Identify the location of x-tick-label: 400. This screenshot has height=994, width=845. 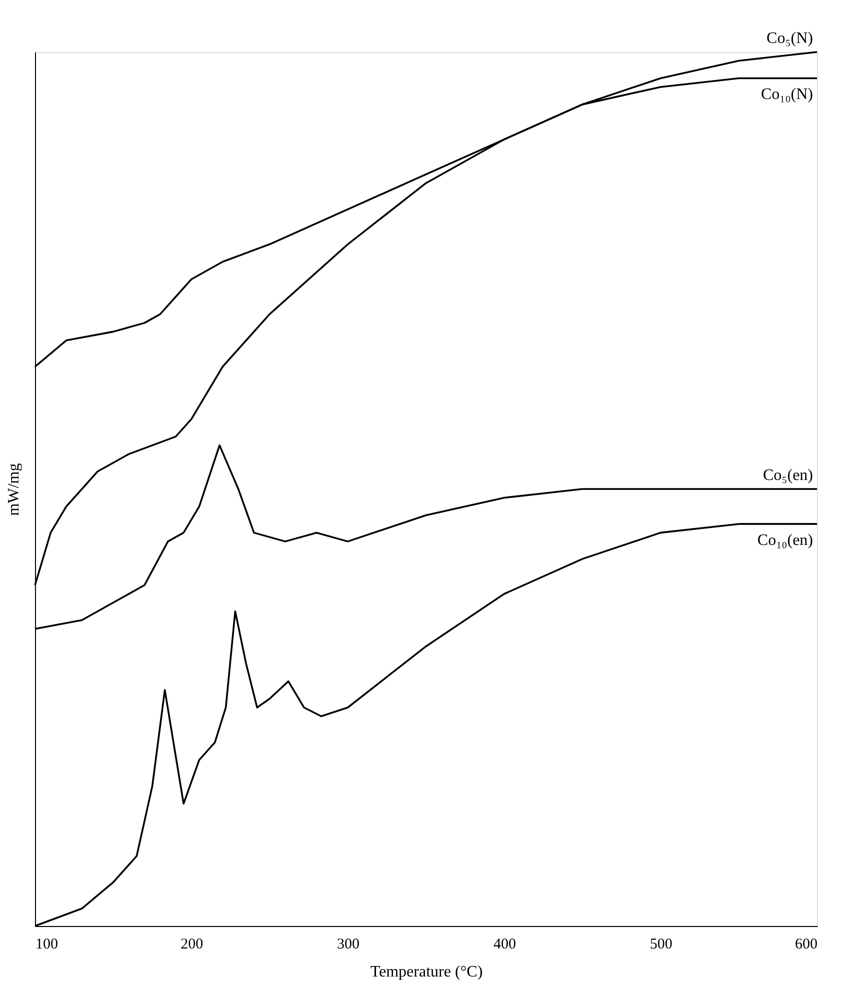
(504, 944).